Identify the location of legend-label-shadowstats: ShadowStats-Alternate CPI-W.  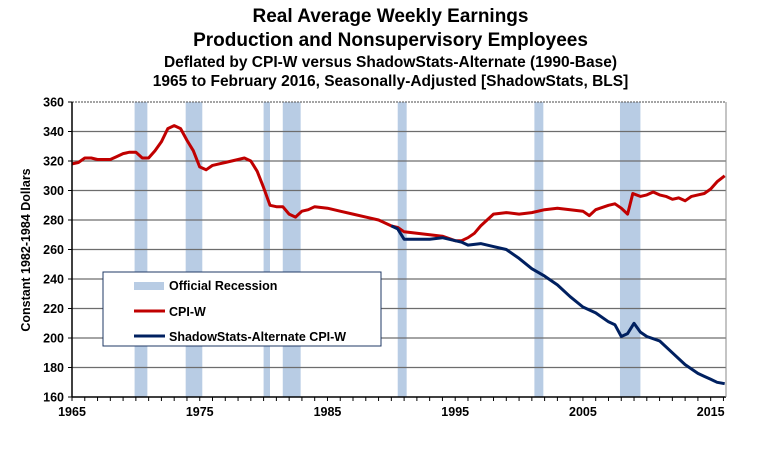
(257, 337).